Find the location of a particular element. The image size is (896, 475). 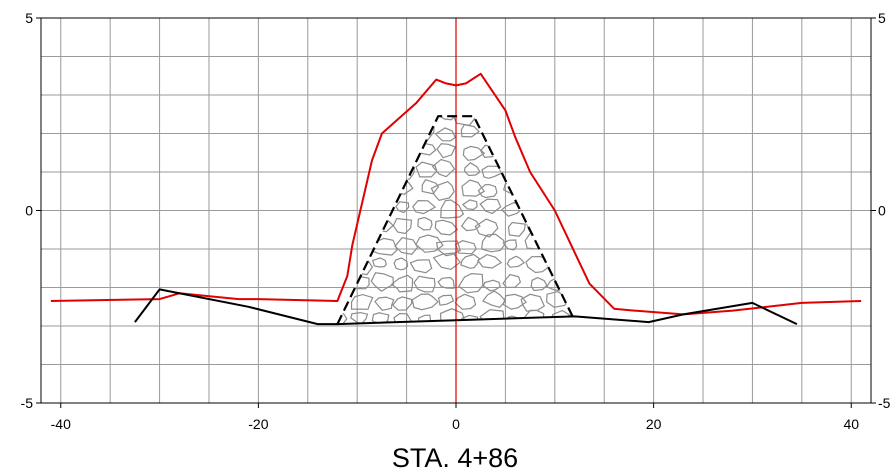

cobblestone-pattern is located at coordinates (459, 233).